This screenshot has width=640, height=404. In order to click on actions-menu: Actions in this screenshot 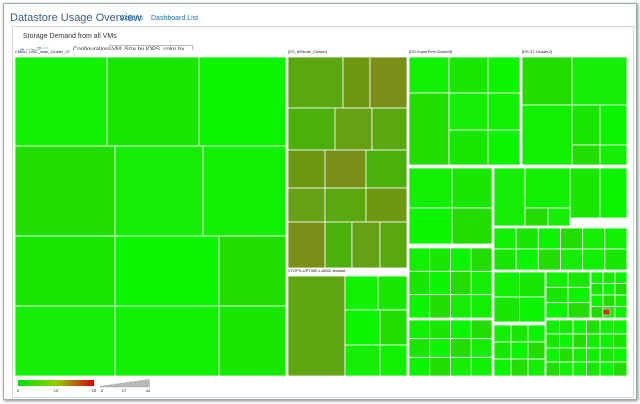, I will do `click(131, 18)`.